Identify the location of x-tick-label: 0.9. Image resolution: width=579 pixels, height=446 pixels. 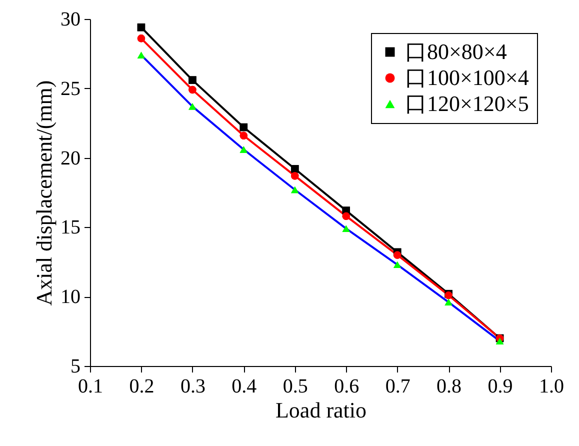
(500, 387).